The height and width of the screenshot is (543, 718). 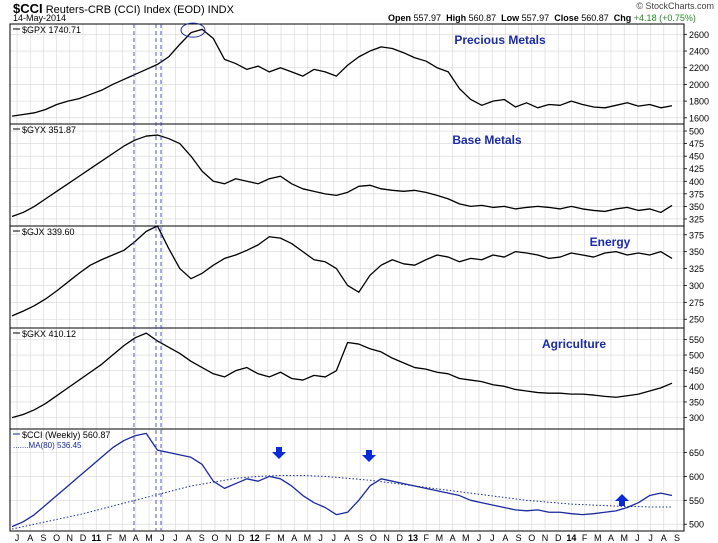 What do you see at coordinates (696, 144) in the screenshot?
I see `y-tick-label: 475` at bounding box center [696, 144].